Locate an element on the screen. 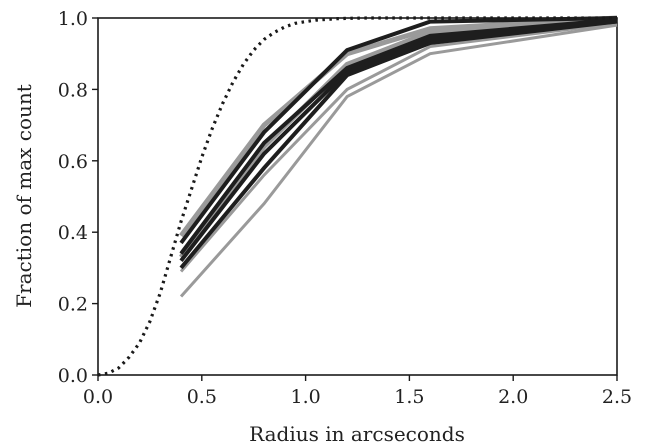 This screenshot has height=446, width=645. x-tick-label: 2.0 is located at coordinates (513, 397).